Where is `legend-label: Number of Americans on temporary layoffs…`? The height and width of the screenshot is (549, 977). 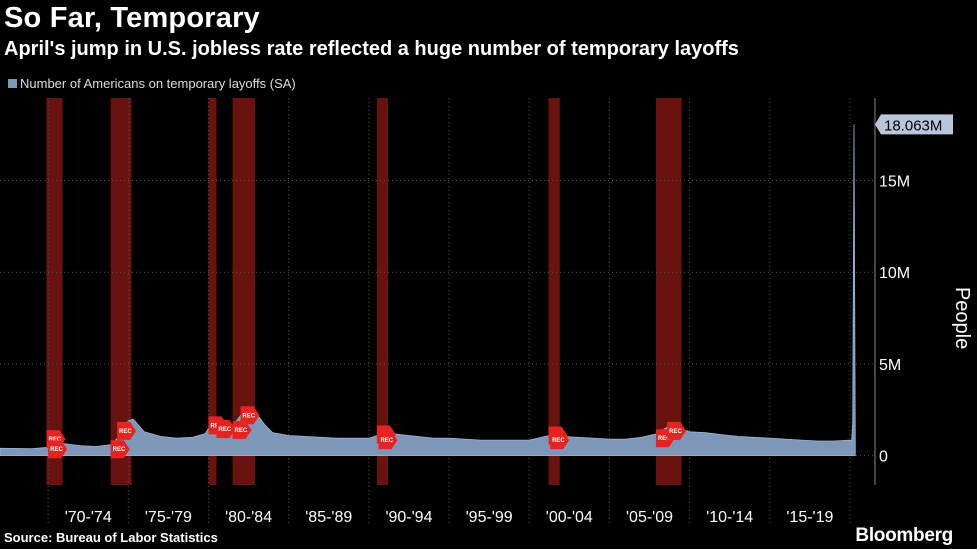
legend-label: Number of Americans on temporary layoffs… is located at coordinates (158, 83).